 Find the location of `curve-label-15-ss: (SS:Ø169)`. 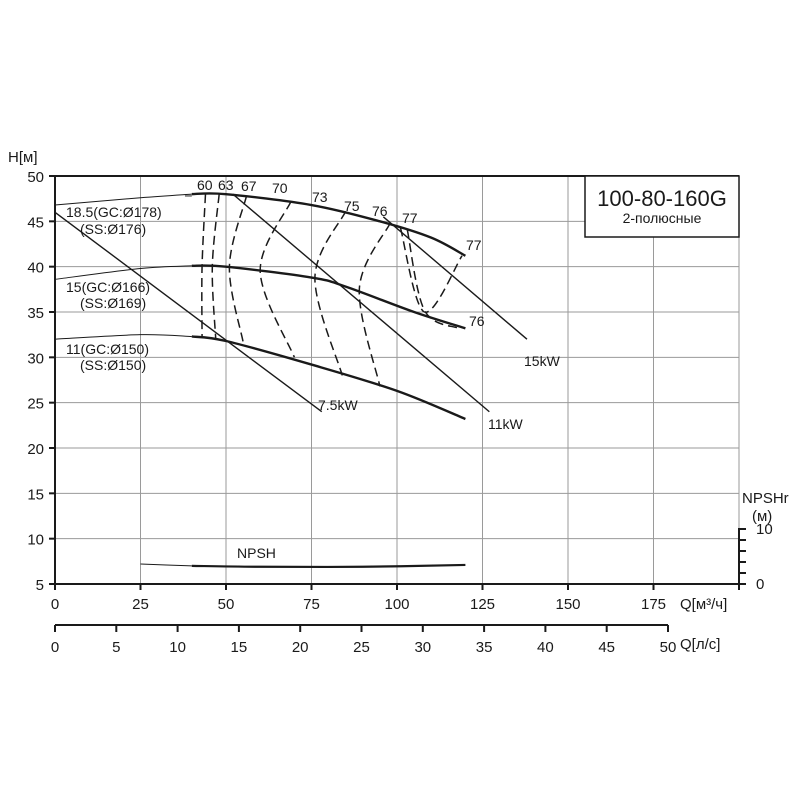

curve-label-15-ss: (SS:Ø169) is located at coordinates (113, 303).